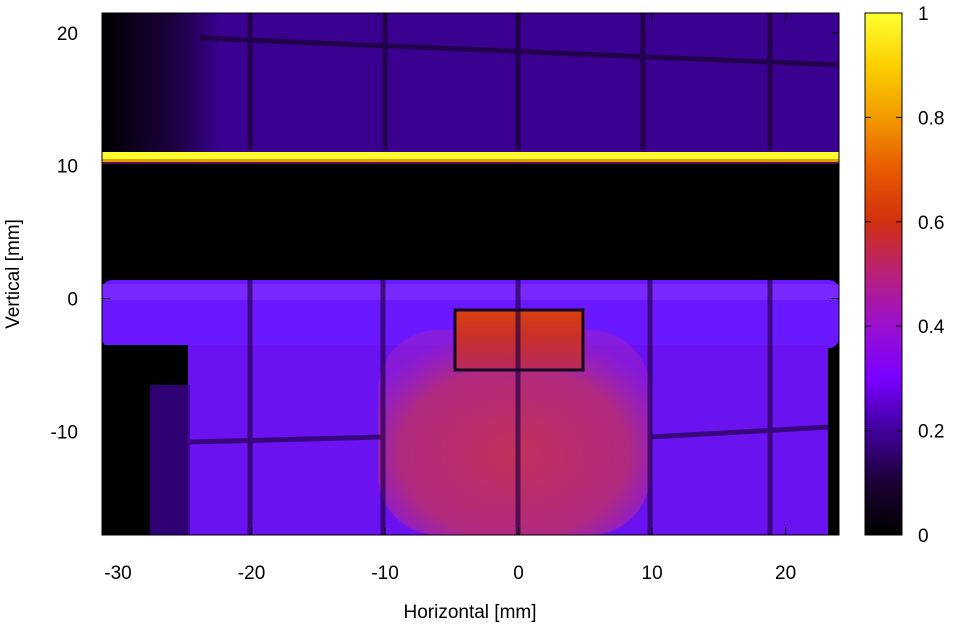  What do you see at coordinates (170, 460) in the screenshot?
I see `lower-left-fade` at bounding box center [170, 460].